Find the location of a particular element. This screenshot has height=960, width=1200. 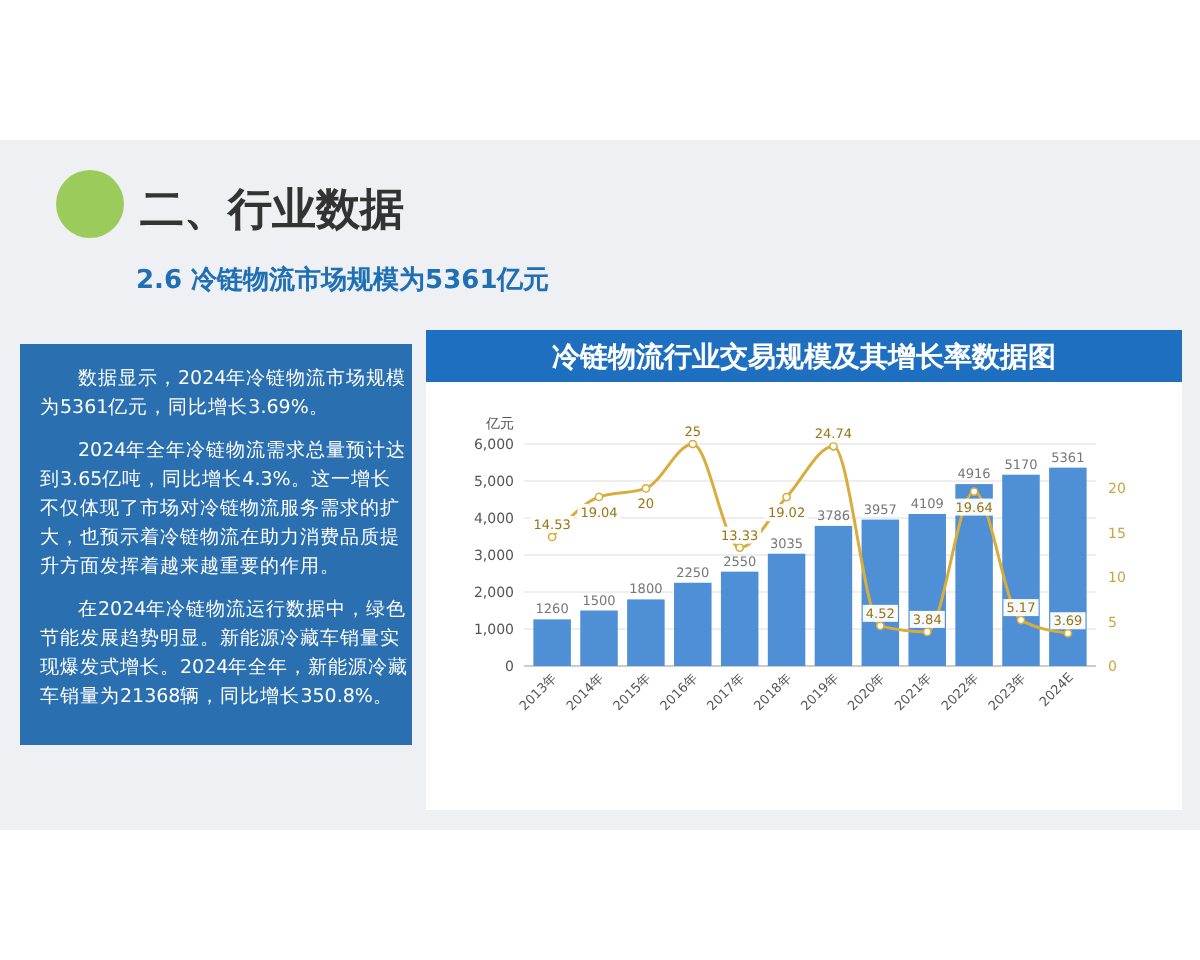

text: 2.6 冷链物流市场规模为5361亿元 is located at coordinates (343, 280).